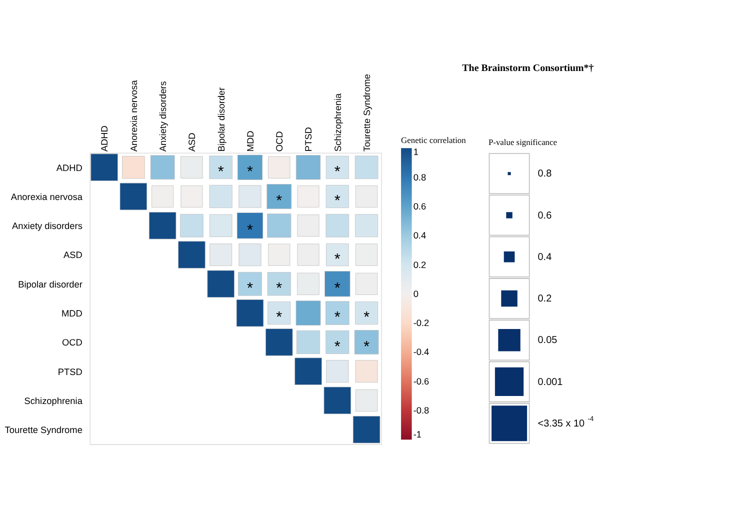 This screenshot has height=524, width=740. I want to click on x-tick-label: PTSD, so click(309, 139).